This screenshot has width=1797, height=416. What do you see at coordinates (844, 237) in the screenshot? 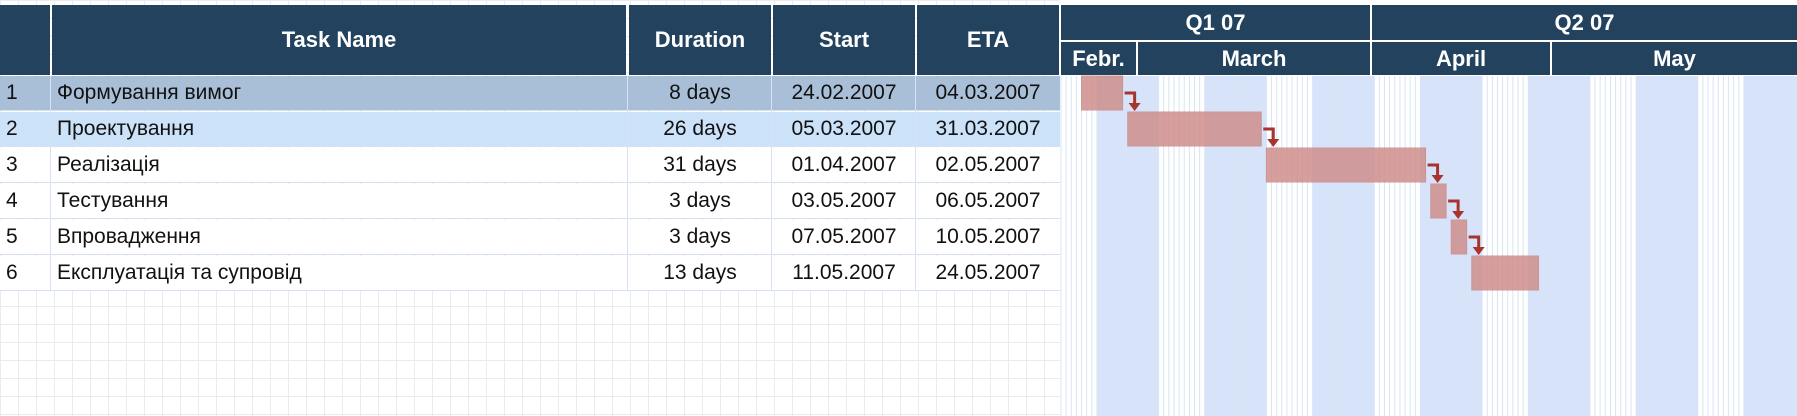
I see `start-cell: 07.05.2007` at bounding box center [844, 237].